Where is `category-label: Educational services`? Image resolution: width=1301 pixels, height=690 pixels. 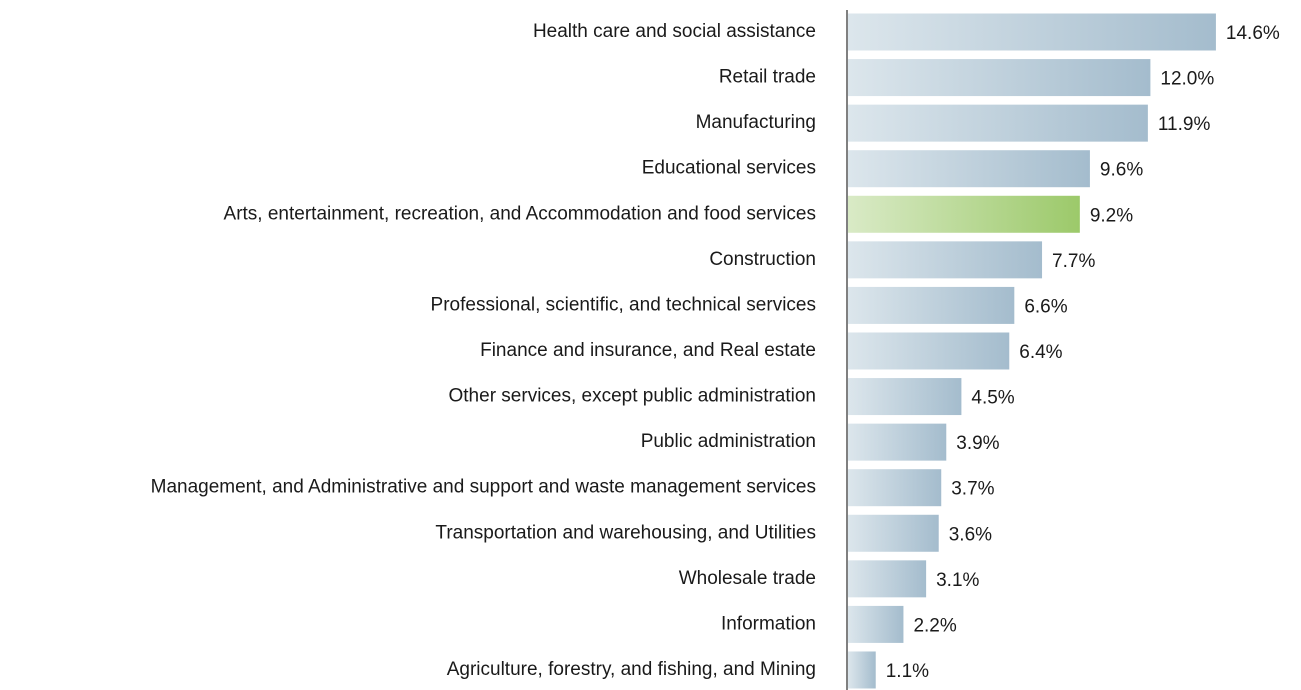
category-label: Educational services is located at coordinates (729, 168).